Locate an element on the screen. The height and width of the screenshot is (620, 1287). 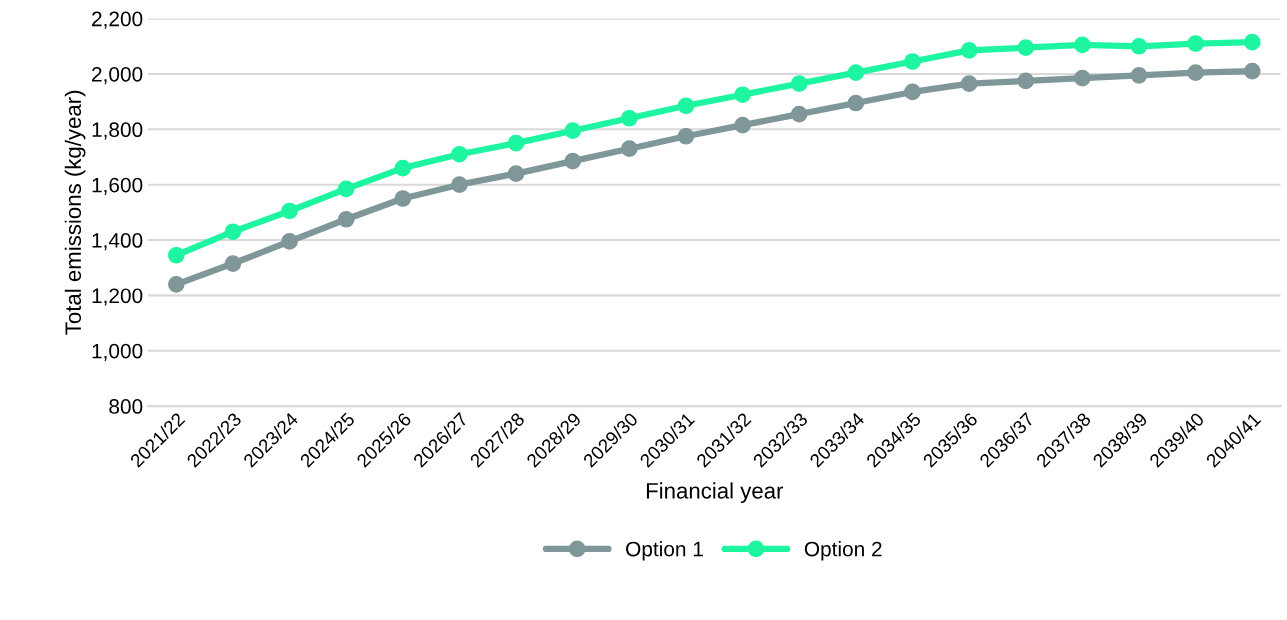
y-tick-label: 2,000 is located at coordinates (117, 75).